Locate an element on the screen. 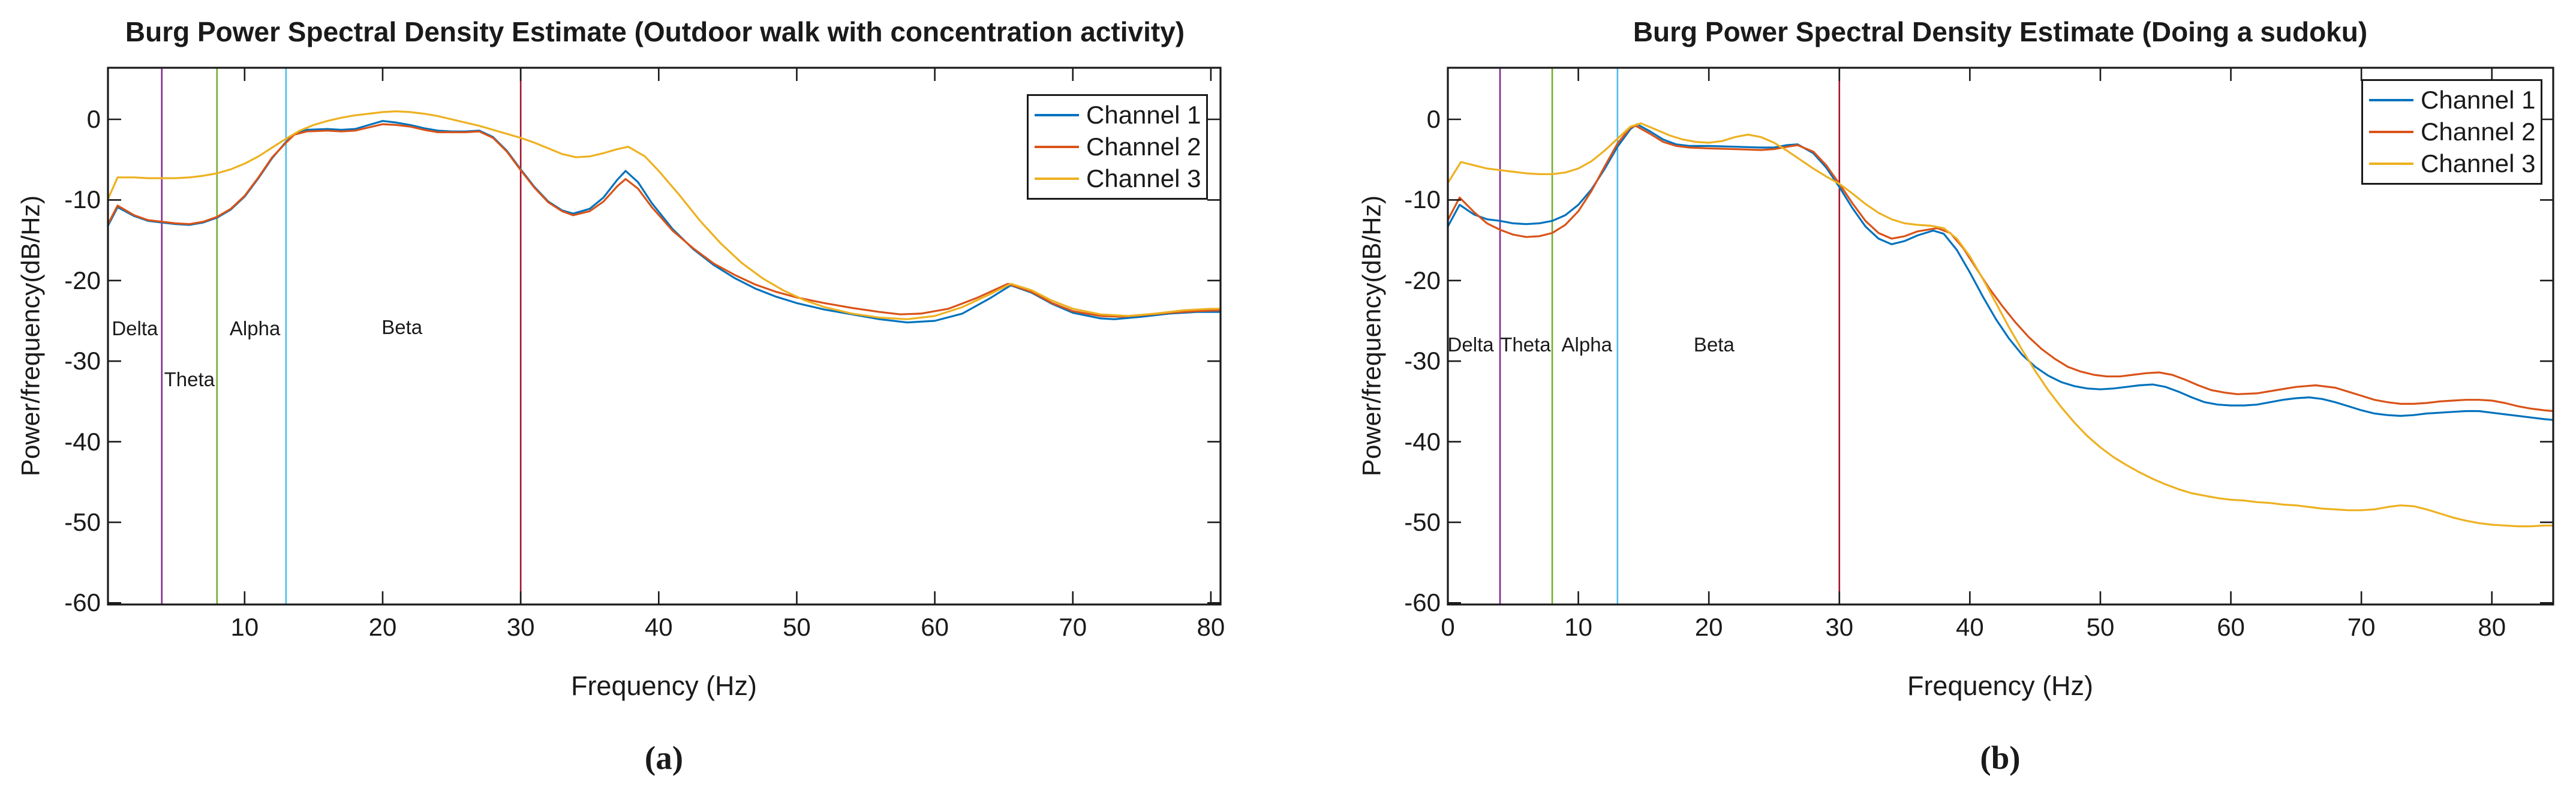  panel-a-band-label-beta: Beta is located at coordinates (402, 326).